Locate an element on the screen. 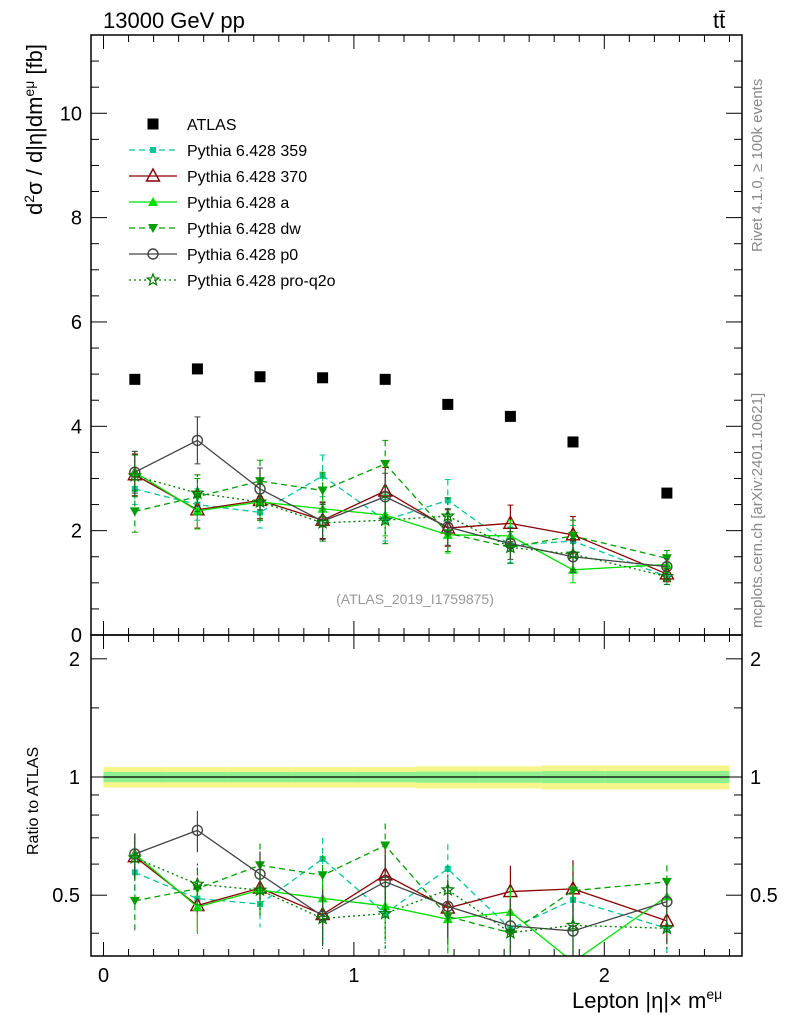 This screenshot has height=1024, width=786. legend-label-pp0: Pythia 6.428 p0 is located at coordinates (242, 255).